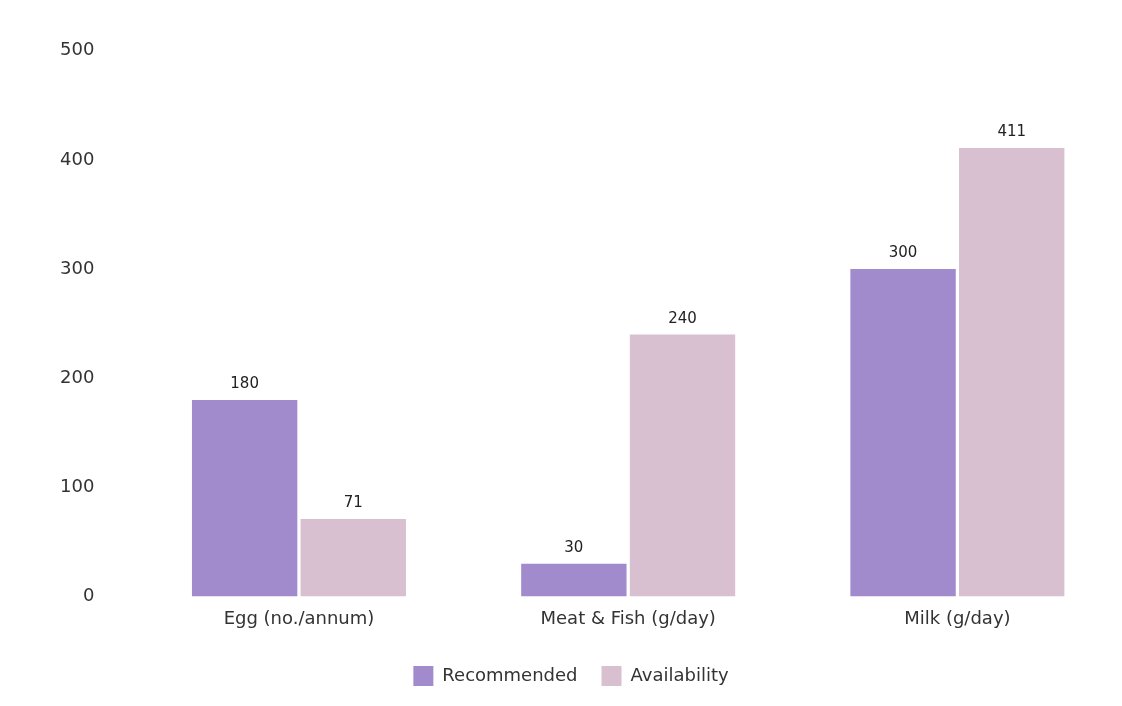 The image size is (1122, 706). I want to click on y-tick-label: 400, so click(77, 158).